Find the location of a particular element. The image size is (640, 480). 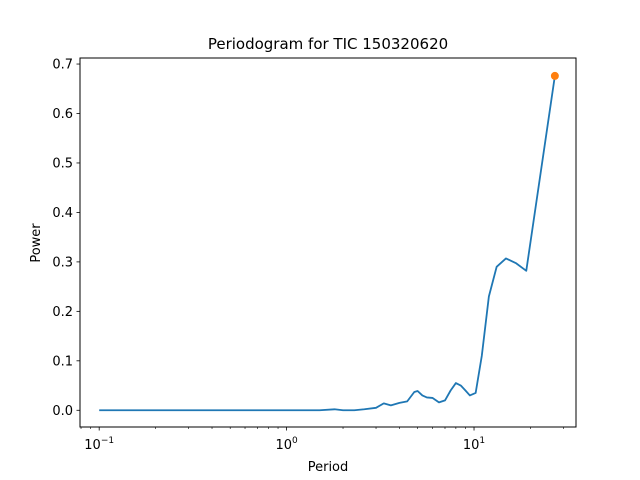

y-axis-label: Power is located at coordinates (36, 243).